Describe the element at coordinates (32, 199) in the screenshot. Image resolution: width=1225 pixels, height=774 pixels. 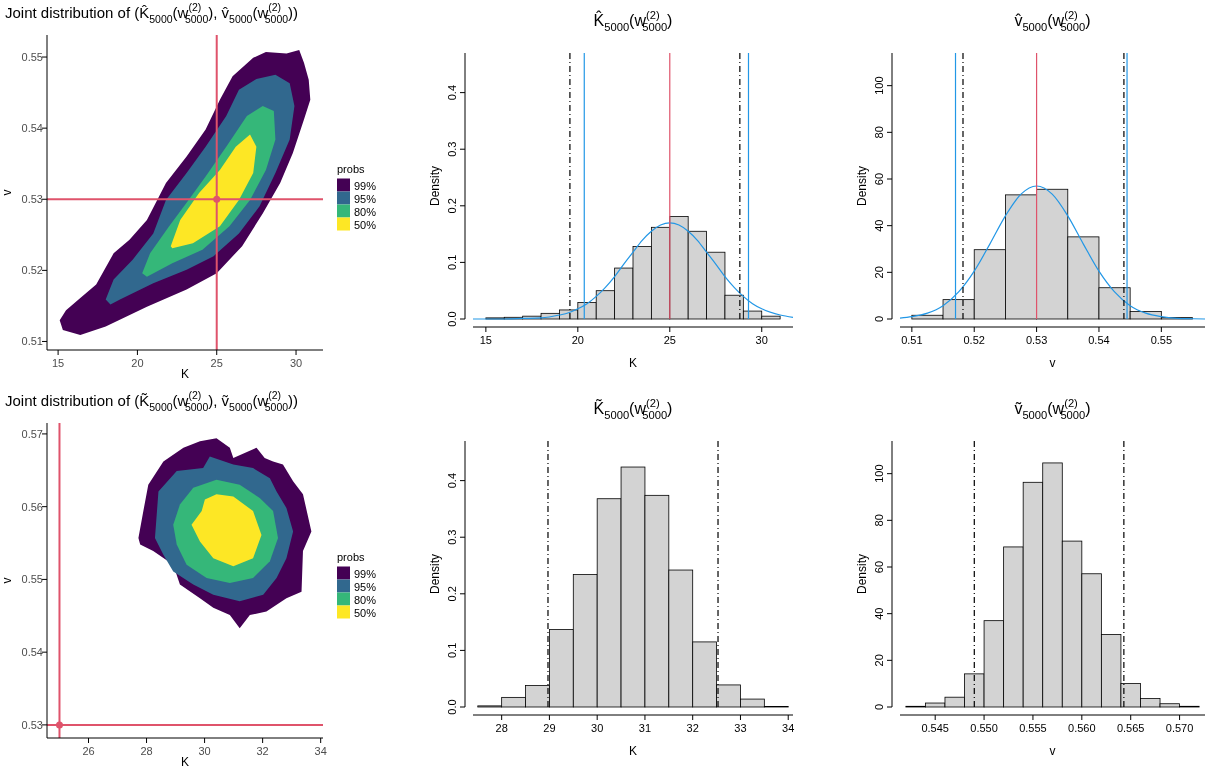
I see `y-tick-label: 0.53` at that location.